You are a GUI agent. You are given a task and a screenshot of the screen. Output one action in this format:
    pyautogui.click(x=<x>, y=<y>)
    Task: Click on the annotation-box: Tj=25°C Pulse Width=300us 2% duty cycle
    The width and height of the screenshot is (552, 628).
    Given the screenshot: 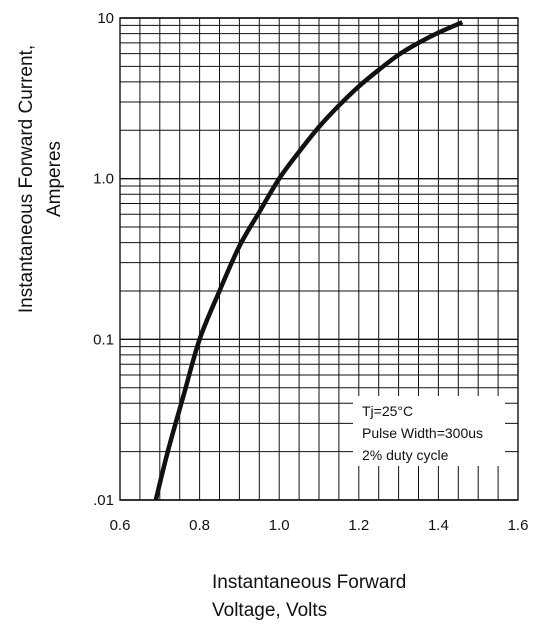 What is the action you would take?
    pyautogui.click(x=429, y=431)
    